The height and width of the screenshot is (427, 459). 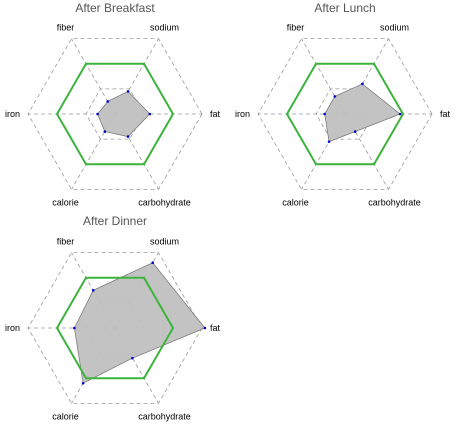 I want to click on chart-title: After Breakfast, so click(x=115, y=8).